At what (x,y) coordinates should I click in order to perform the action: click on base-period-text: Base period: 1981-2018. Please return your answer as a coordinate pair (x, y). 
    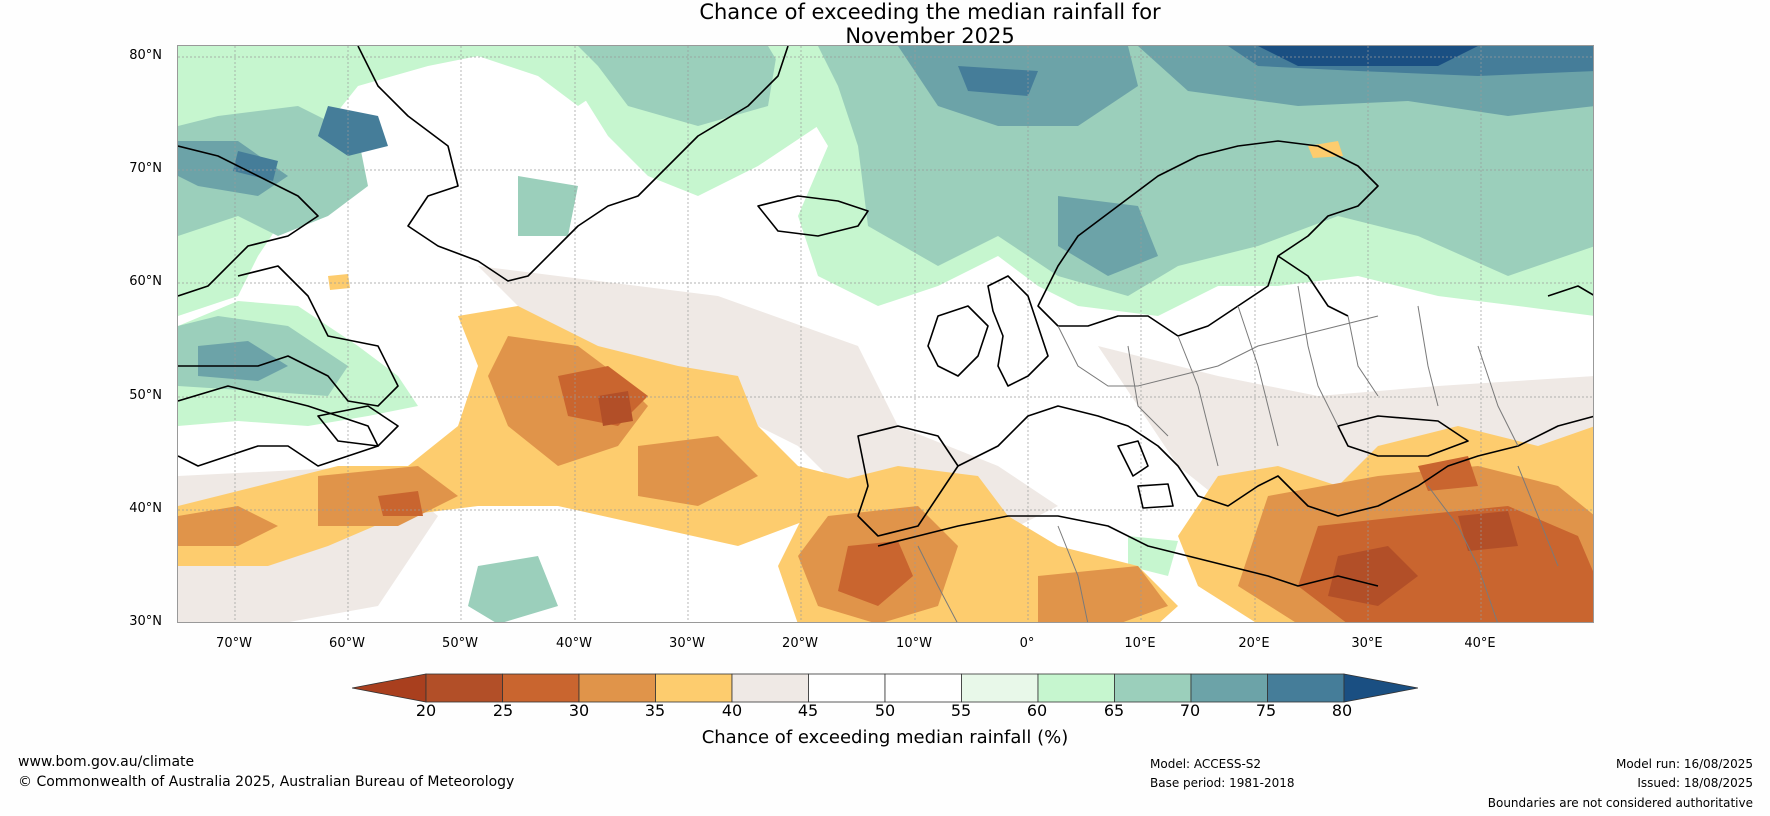
    Looking at the image, I should click on (1222, 783).